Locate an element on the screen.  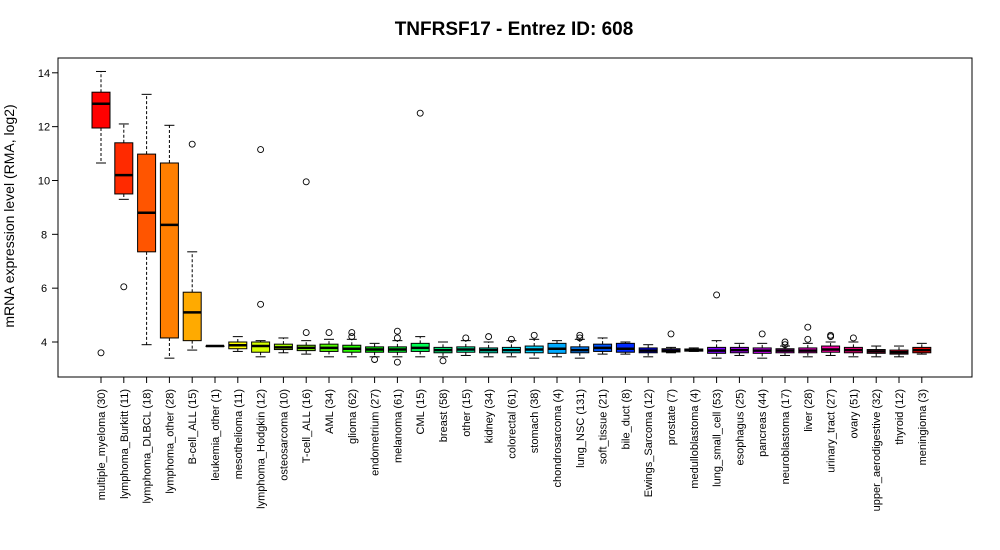
y-axis: 4 6 8 10 12 14 is located at coordinates (48, 208).